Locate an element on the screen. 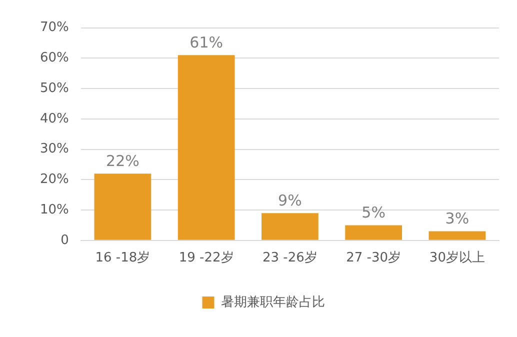 The width and height of the screenshot is (517, 337). y-tick-label: 10% is located at coordinates (54, 210).